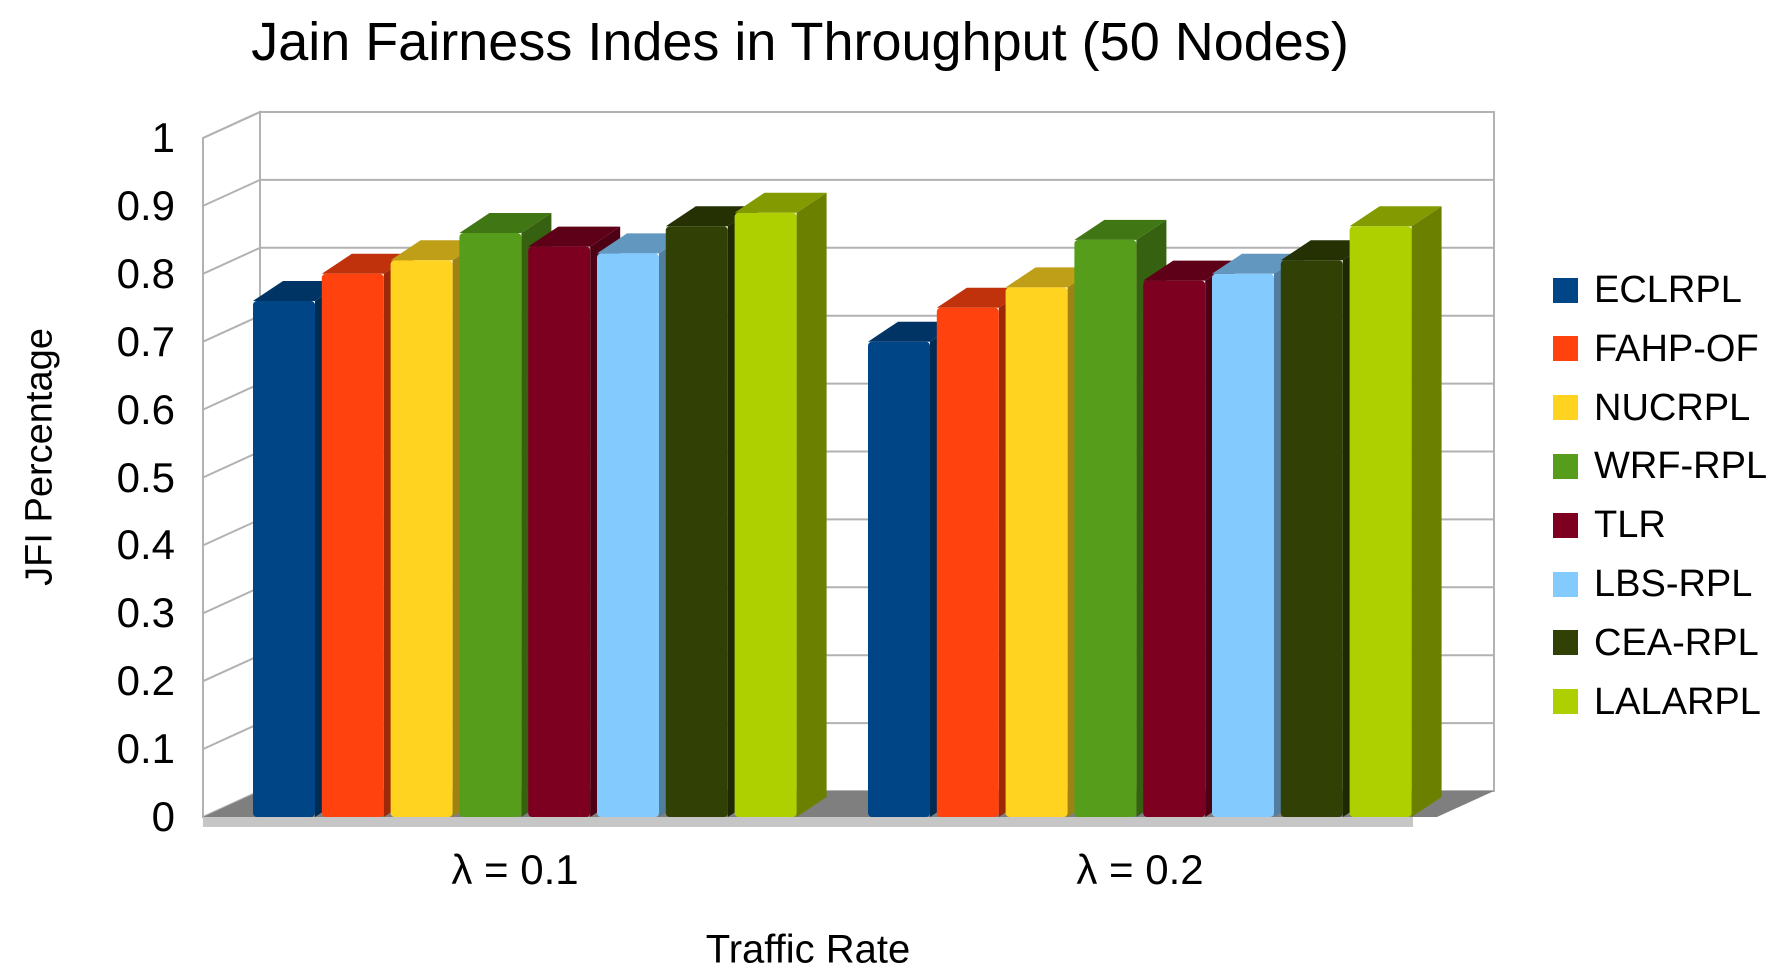  Describe the element at coordinates (39, 457) in the screenshot. I see `y-axis-title: JFI Percentage` at that location.